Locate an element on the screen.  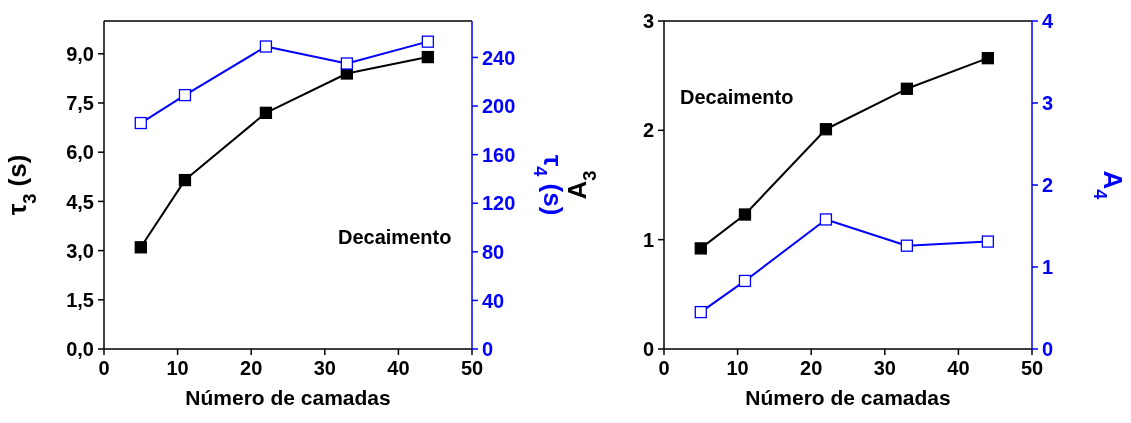
y-tick-label: 2 is located at coordinates (648, 130).